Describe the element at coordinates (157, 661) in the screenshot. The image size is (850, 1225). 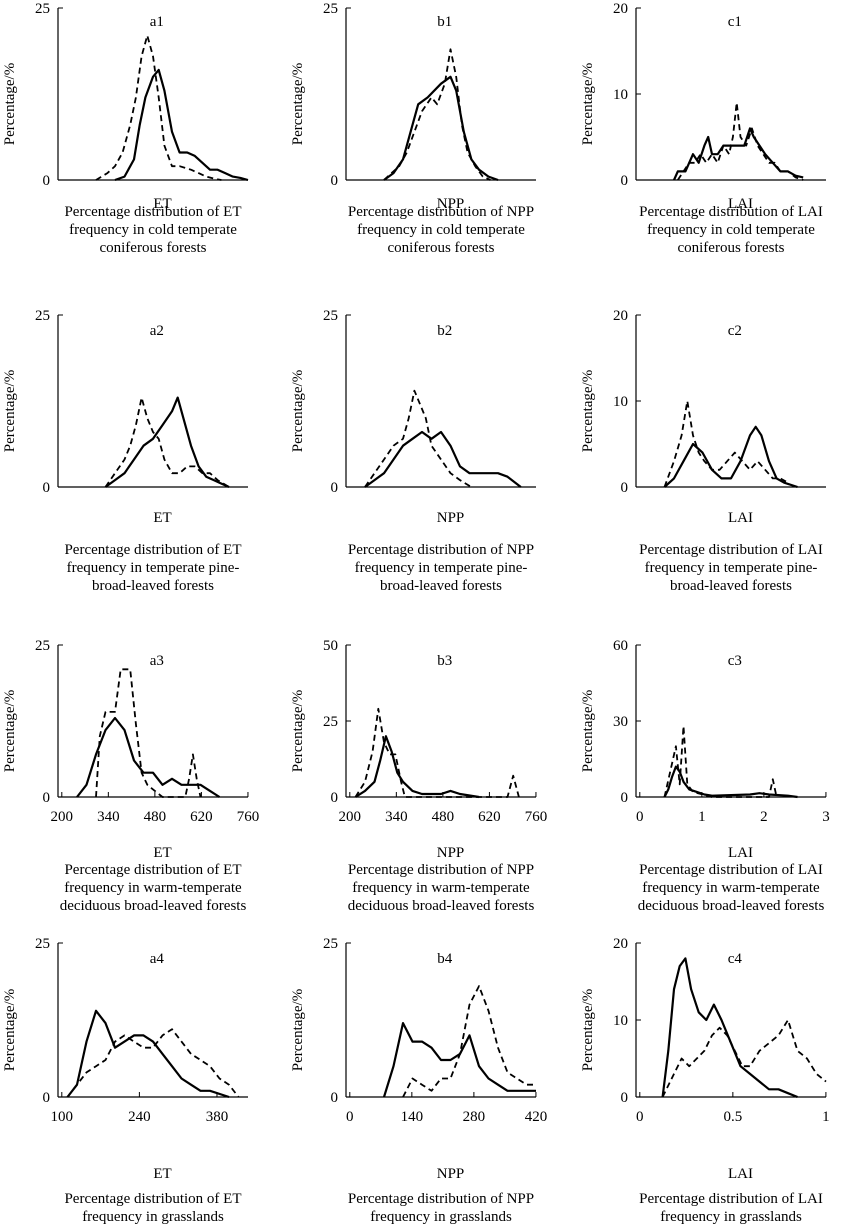
I see `panel-label: a3` at that location.